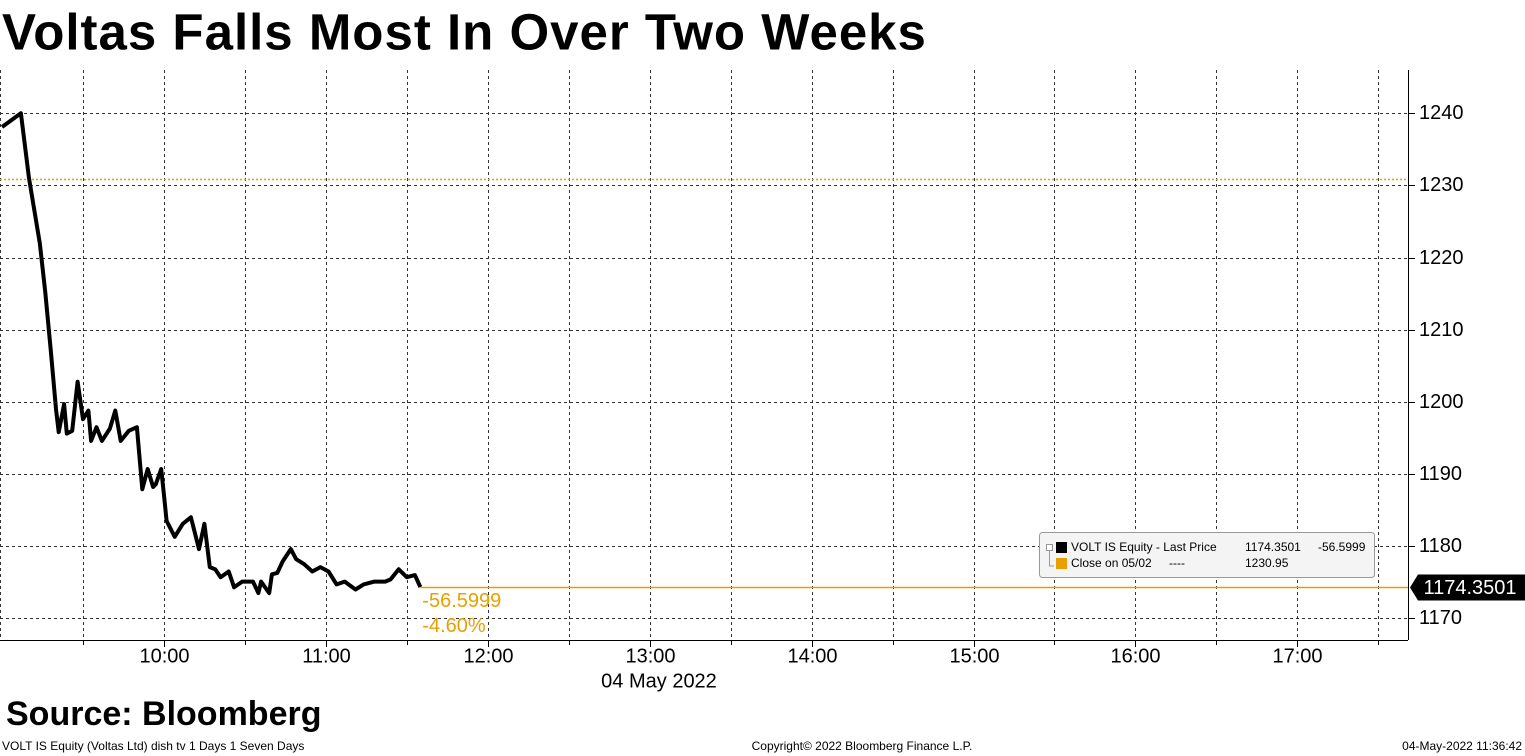 This screenshot has width=1525, height=756. I want to click on legend-toggle, so click(1049, 547).